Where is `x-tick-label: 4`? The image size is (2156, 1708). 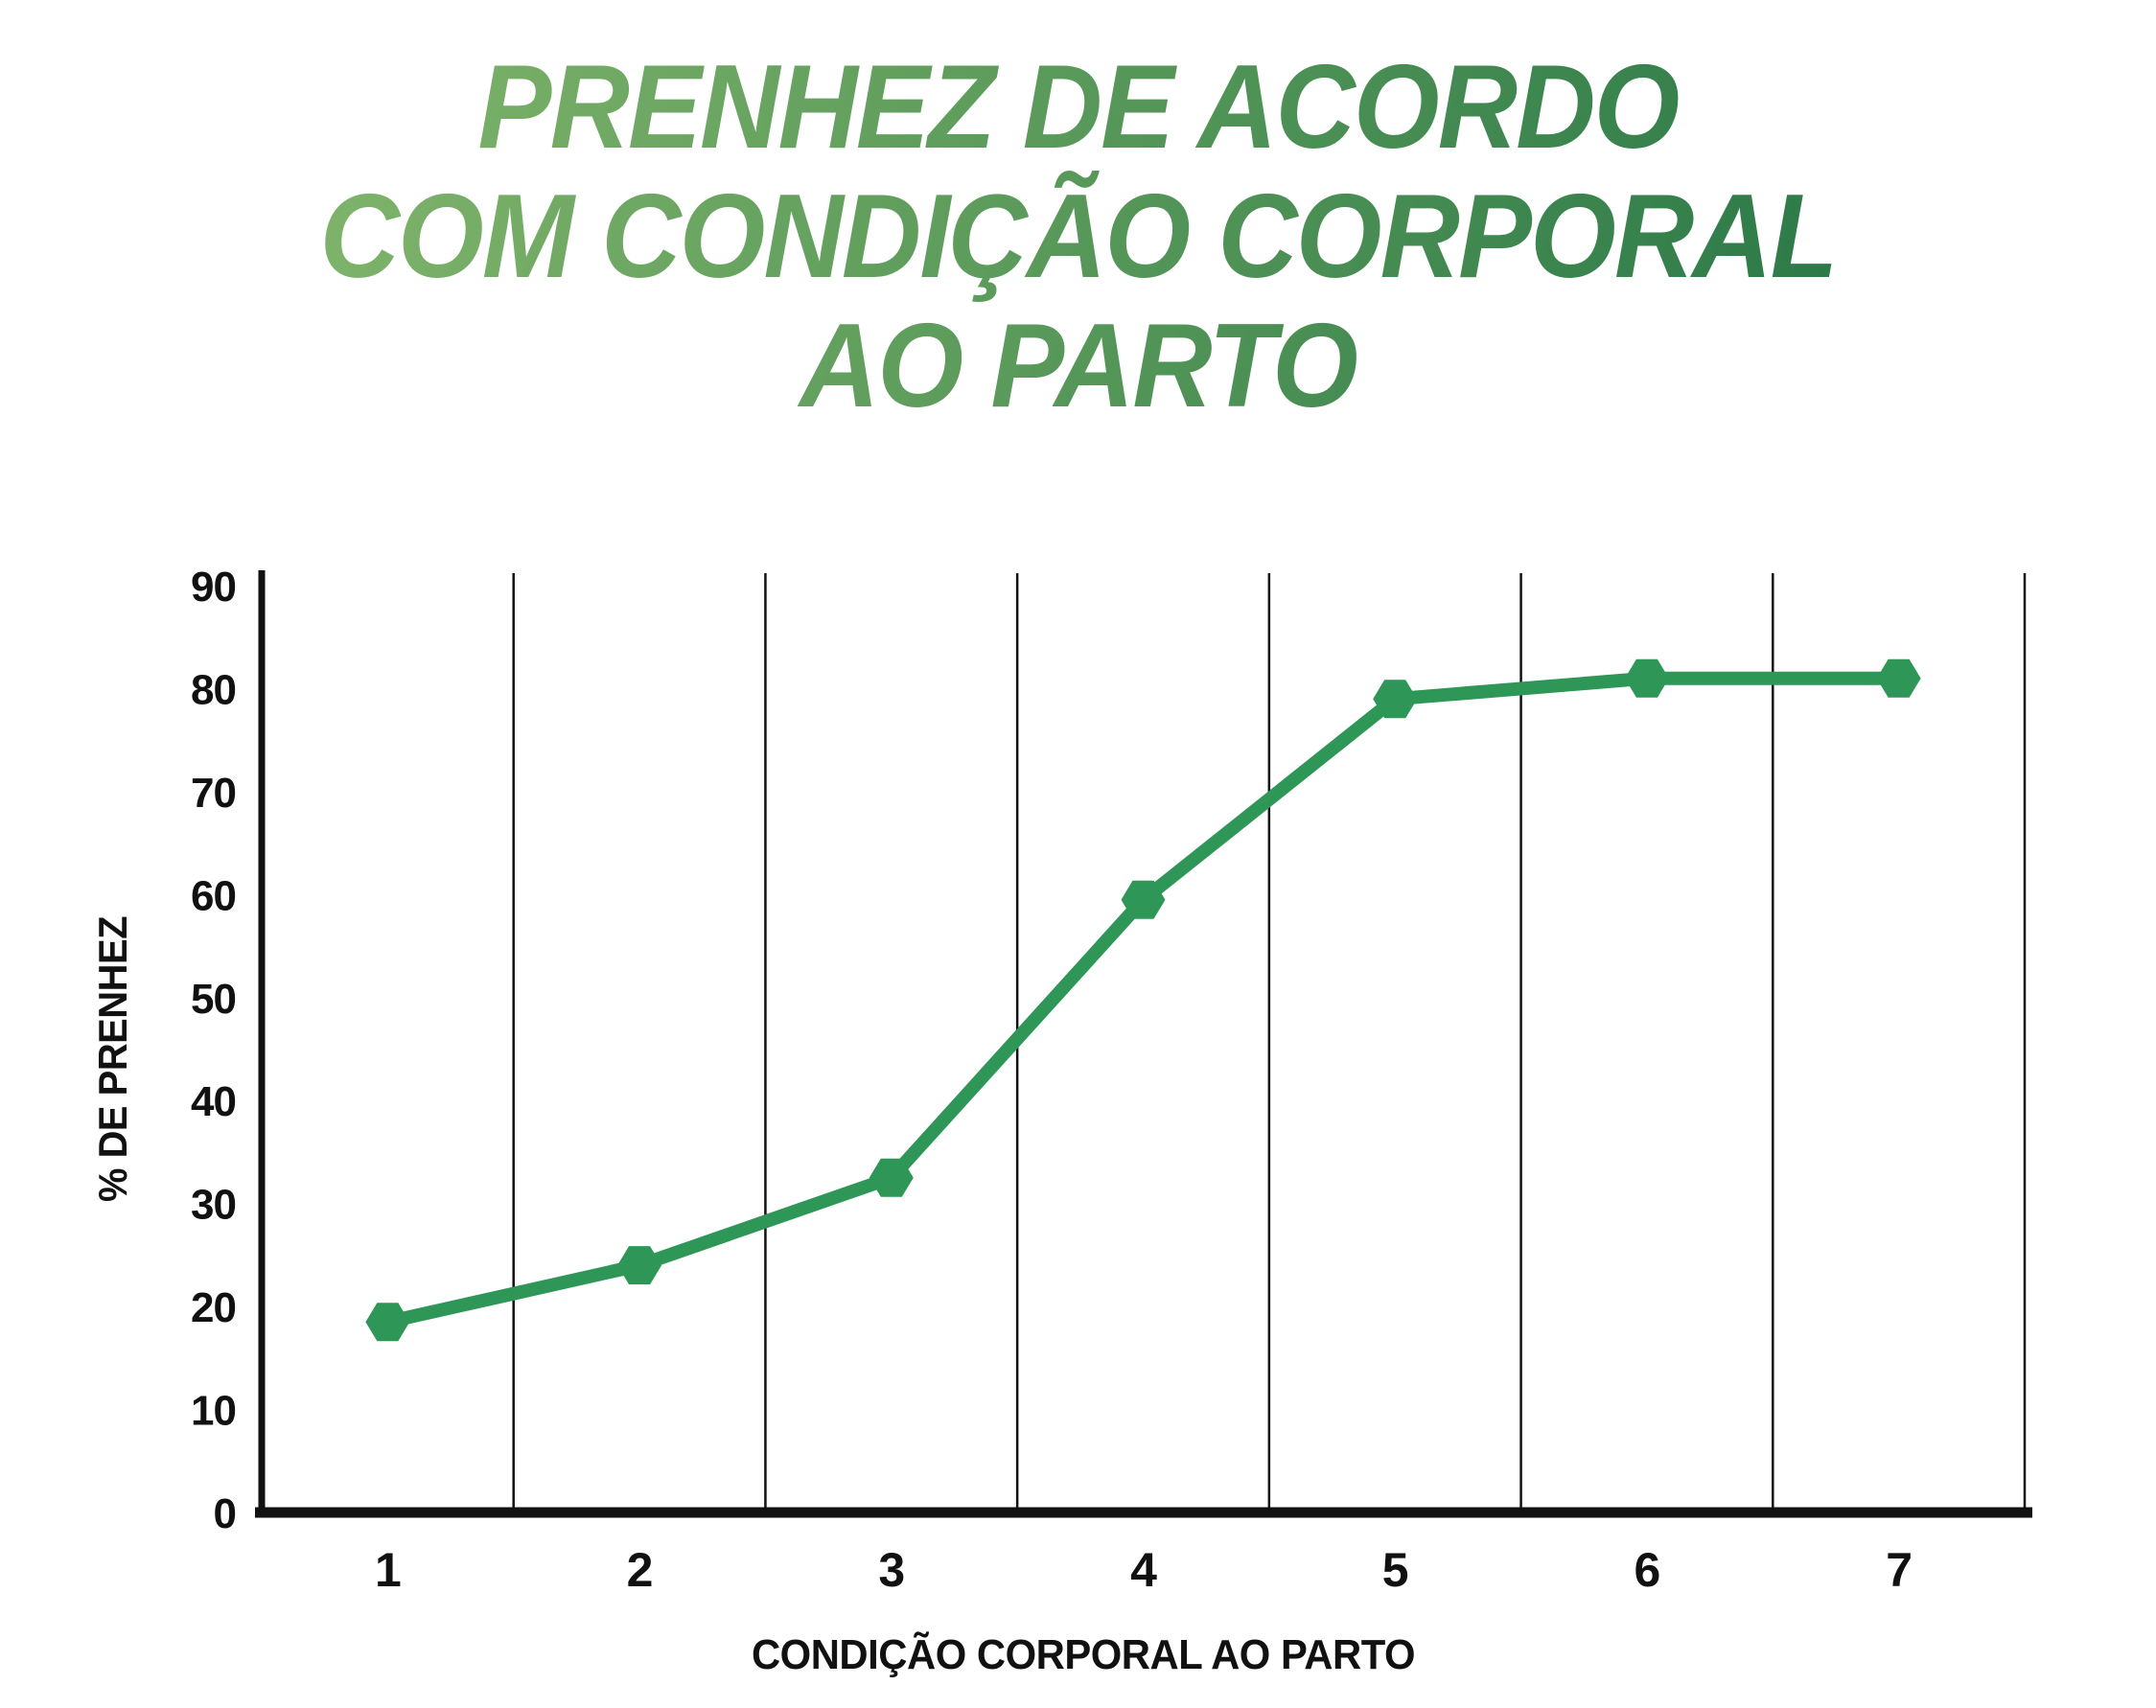
x-tick-label: 4 is located at coordinates (1143, 1570).